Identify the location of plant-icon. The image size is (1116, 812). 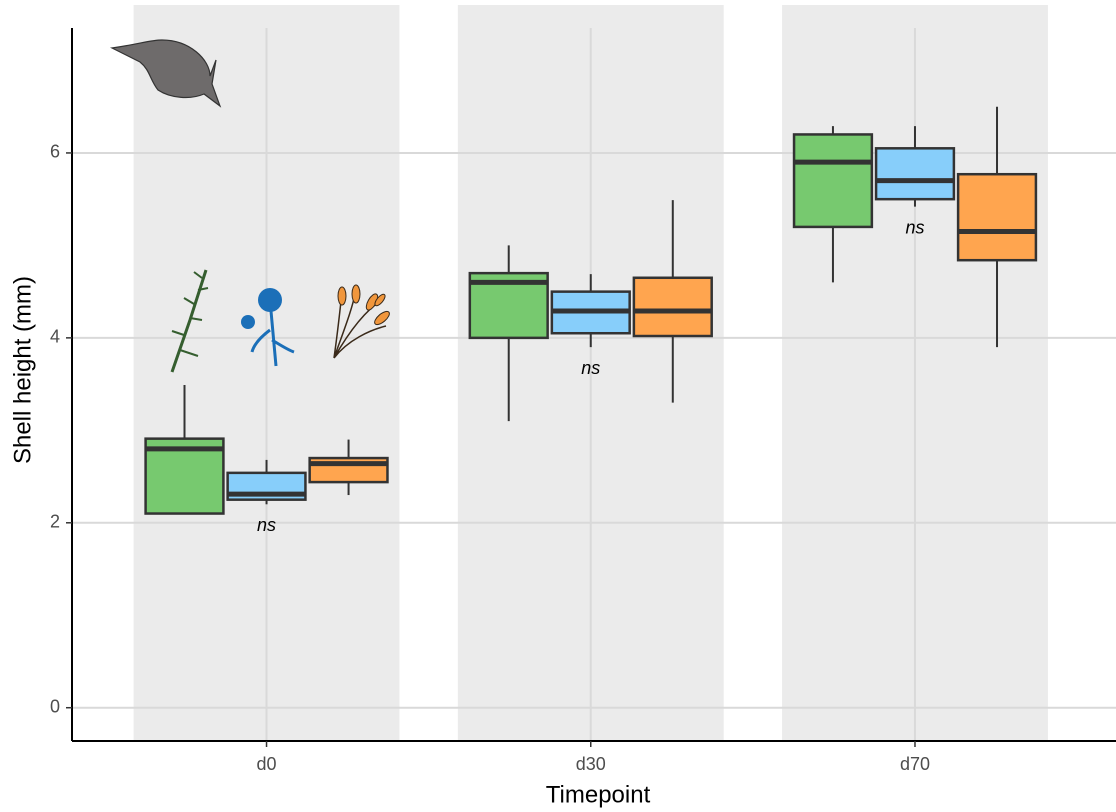
(189, 321).